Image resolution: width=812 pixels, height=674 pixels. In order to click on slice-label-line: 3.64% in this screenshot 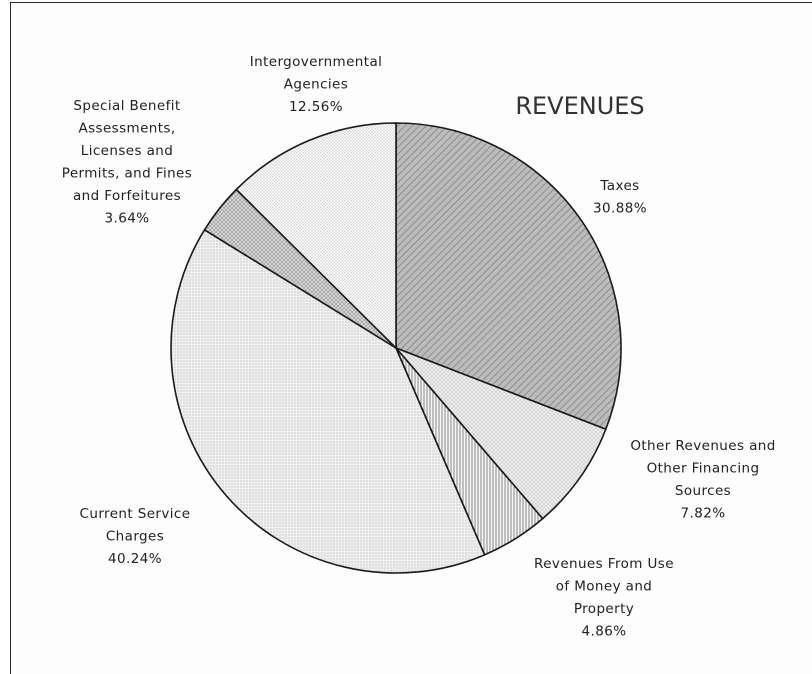, I will do `click(127, 219)`.